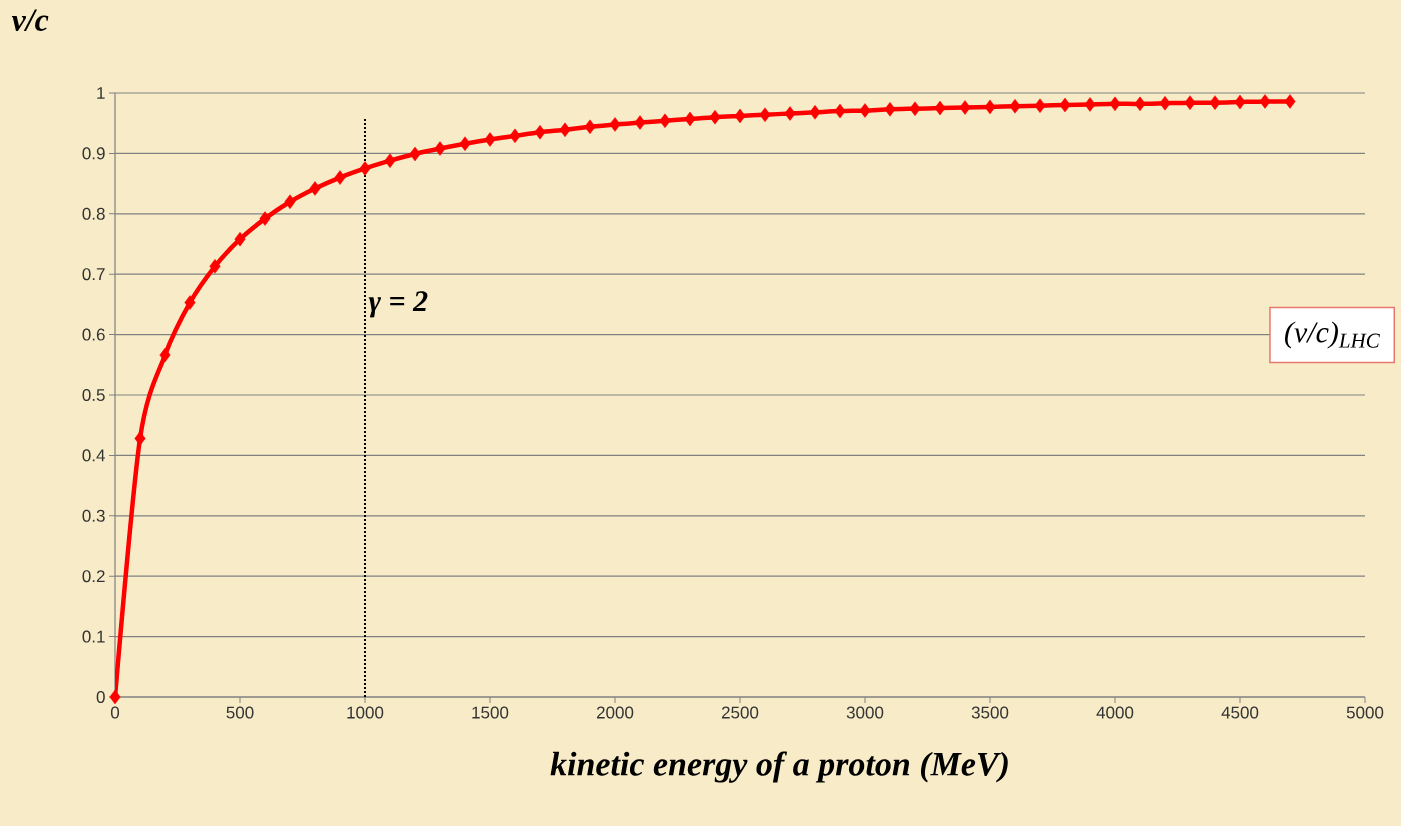 This screenshot has width=1401, height=826. Describe the element at coordinates (490, 712) in the screenshot. I see `x-tick-label: 1500` at that location.